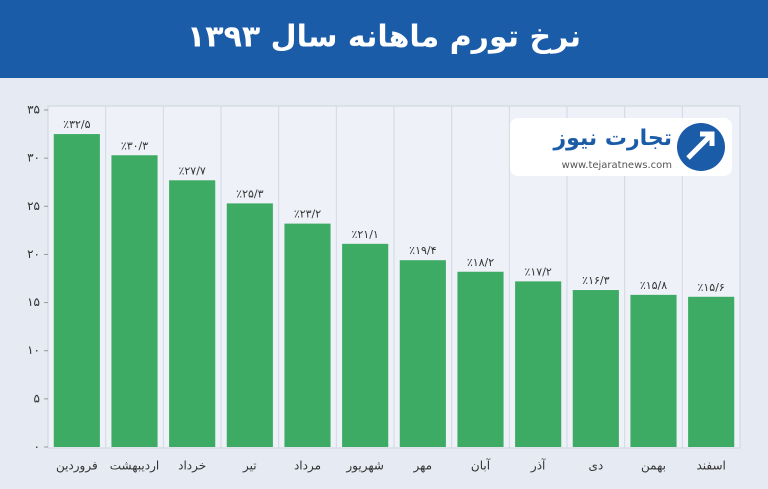 The image size is (768, 489). I want to click on value-label: ٪۲۱/۱, so click(364, 234).